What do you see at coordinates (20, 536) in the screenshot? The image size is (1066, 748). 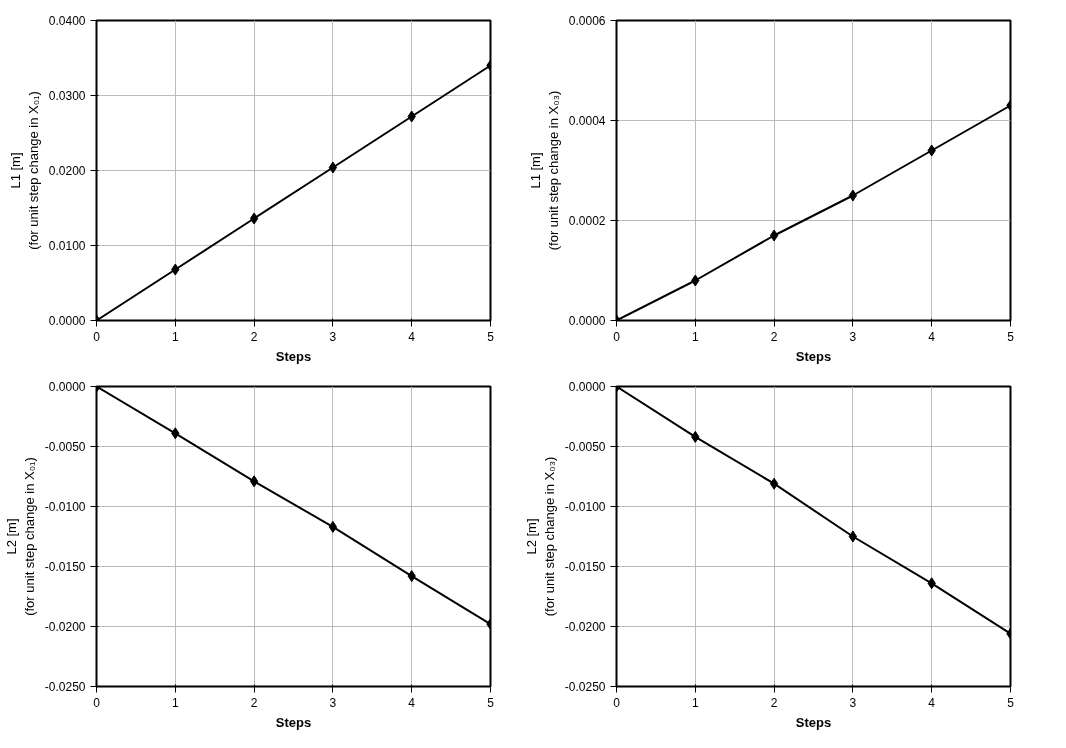 I see `y-axis-title: L2 [m] (for unit step change in X₀₁)` at bounding box center [20, 536].